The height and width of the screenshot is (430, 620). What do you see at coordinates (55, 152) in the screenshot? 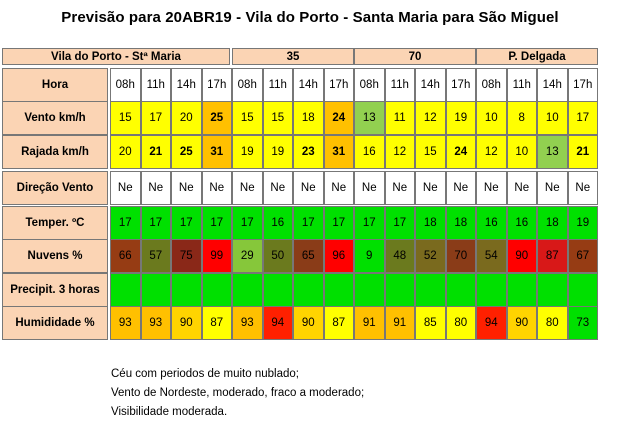
I see `row-label: Rajada km/h` at bounding box center [55, 152].